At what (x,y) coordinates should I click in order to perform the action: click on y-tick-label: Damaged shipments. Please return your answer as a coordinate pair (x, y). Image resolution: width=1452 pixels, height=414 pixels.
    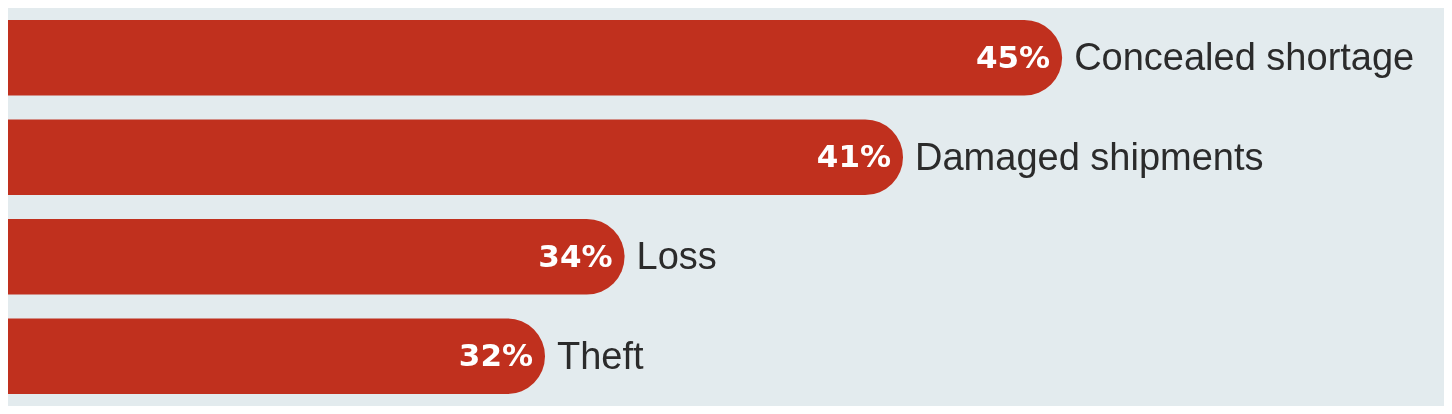
    Looking at the image, I should click on (1089, 156).